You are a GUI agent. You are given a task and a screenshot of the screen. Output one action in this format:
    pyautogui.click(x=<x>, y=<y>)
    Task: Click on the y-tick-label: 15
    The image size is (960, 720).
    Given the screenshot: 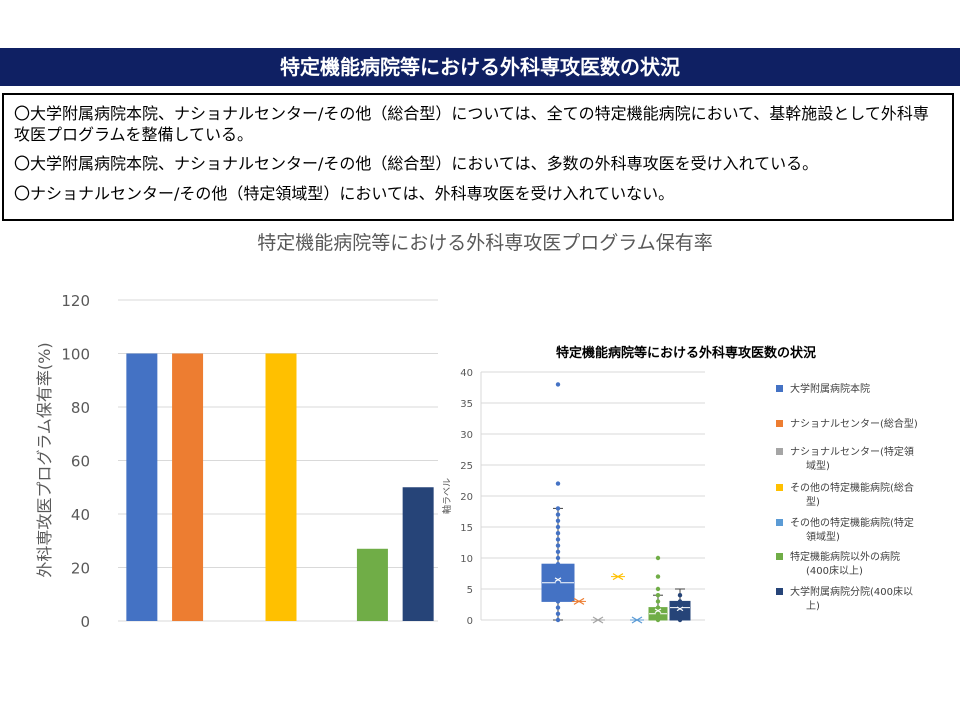 What is the action you would take?
    pyautogui.click(x=466, y=528)
    